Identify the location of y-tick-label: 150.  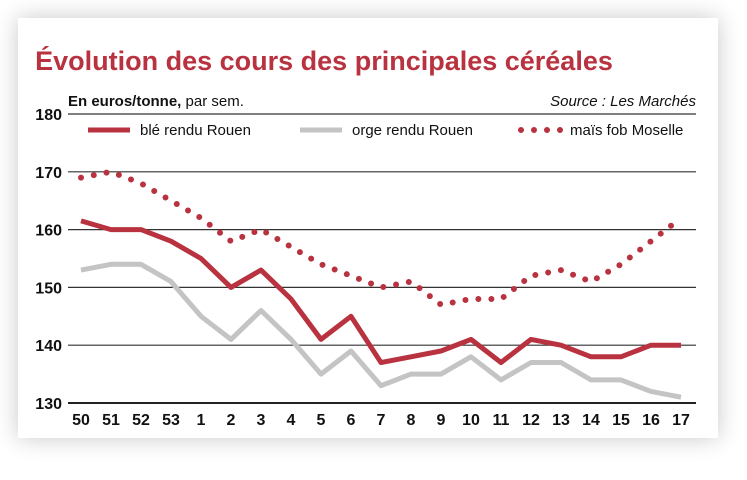
(48, 288).